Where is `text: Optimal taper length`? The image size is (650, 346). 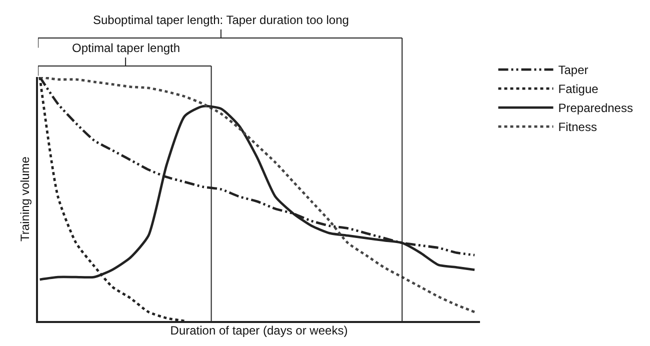 text: Optimal taper length is located at coordinates (126, 48).